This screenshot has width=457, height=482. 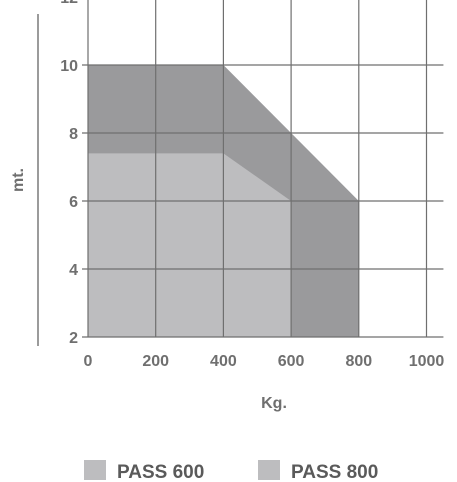 What do you see at coordinates (155, 361) in the screenshot?
I see `x-tick-label: 200` at bounding box center [155, 361].